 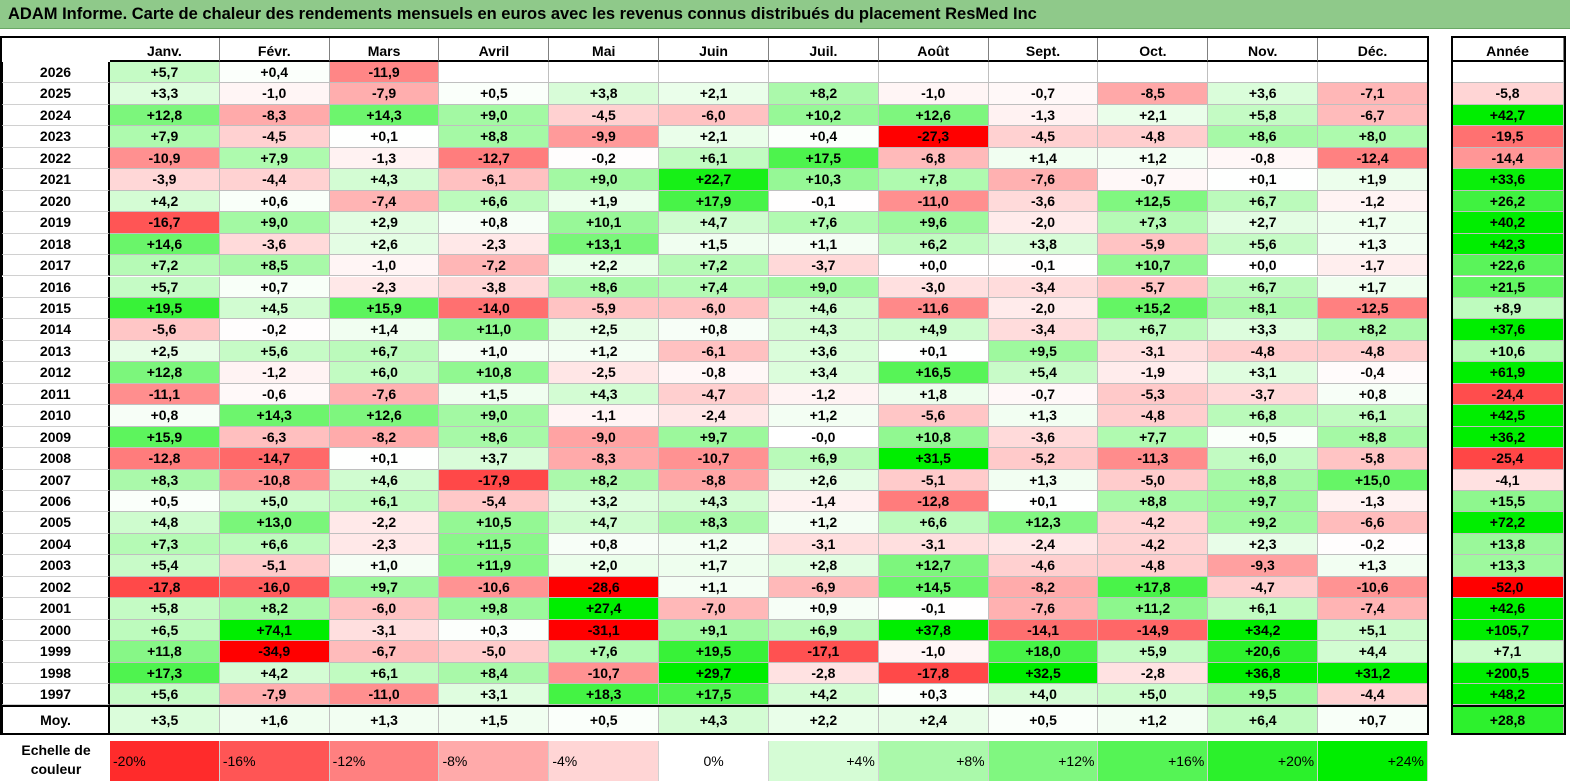 What do you see at coordinates (1508, 566) in the screenshot?
I see `annual-cell: +13,3` at bounding box center [1508, 566].